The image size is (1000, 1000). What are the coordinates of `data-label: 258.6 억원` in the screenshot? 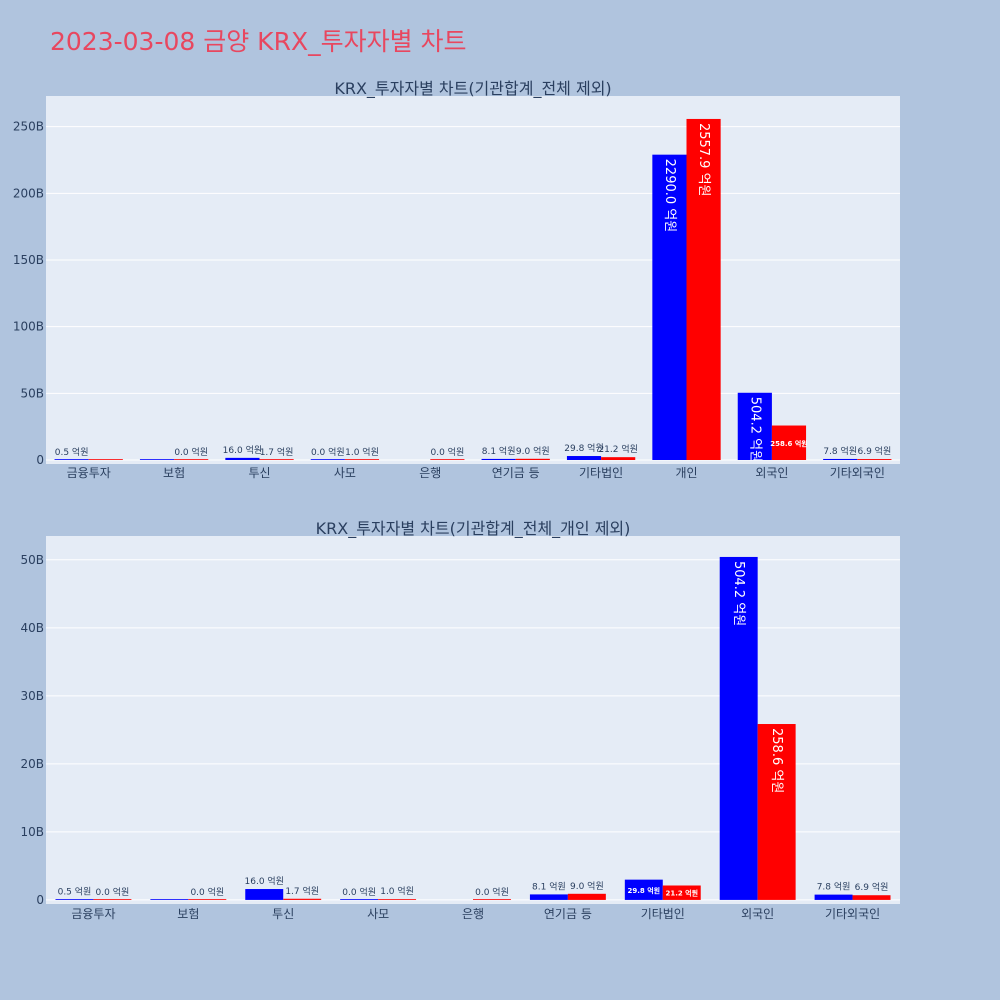 It's located at (788, 443).